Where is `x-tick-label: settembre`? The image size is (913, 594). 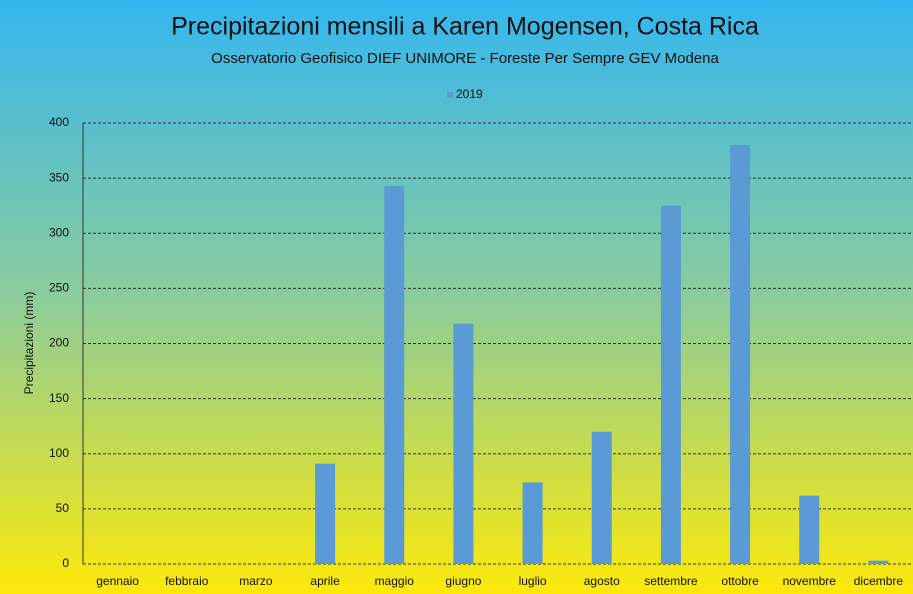 x-tick-label: settembre is located at coordinates (671, 581).